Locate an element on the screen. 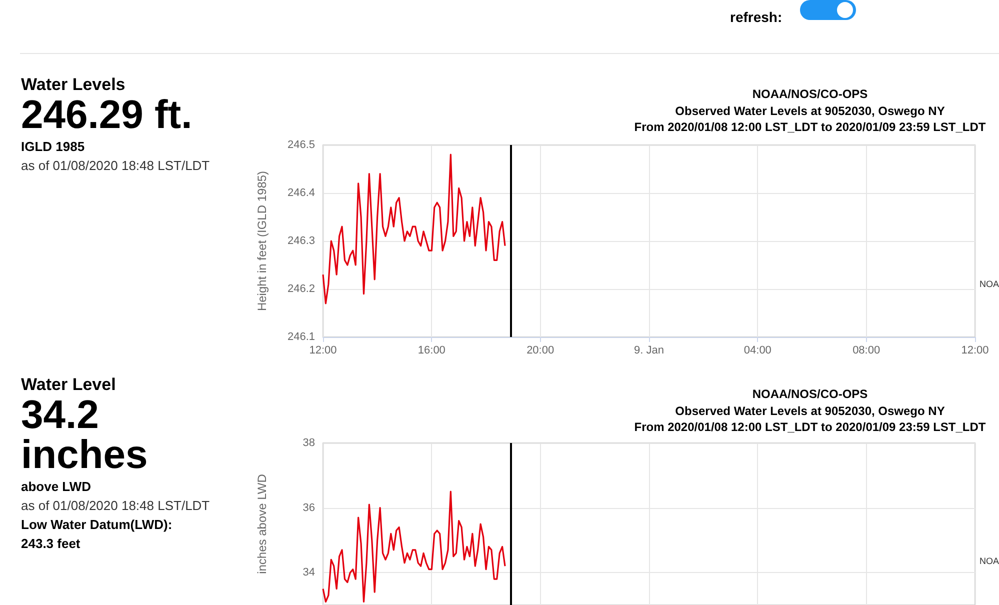 This screenshot has width=999, height=605. x-tick-label: 16:00 is located at coordinates (432, 350).